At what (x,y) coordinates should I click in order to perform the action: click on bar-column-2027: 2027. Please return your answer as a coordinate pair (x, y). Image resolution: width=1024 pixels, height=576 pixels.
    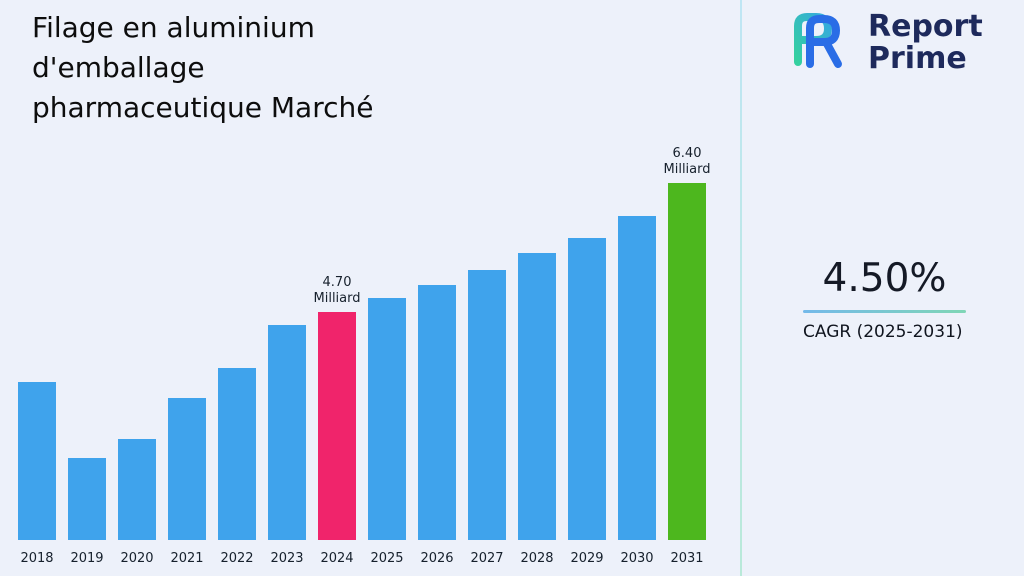
    Looking at the image, I should click on (487, 418).